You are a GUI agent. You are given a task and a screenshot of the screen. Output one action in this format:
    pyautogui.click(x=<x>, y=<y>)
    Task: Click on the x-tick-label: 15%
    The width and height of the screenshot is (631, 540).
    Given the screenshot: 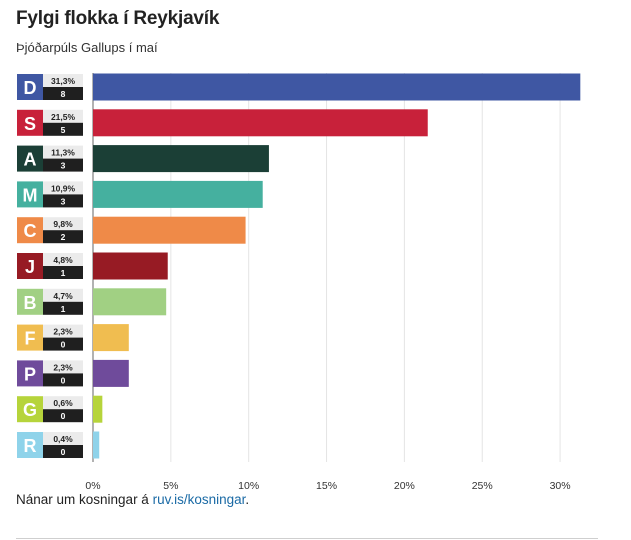 What is the action you would take?
    pyautogui.click(x=326, y=486)
    